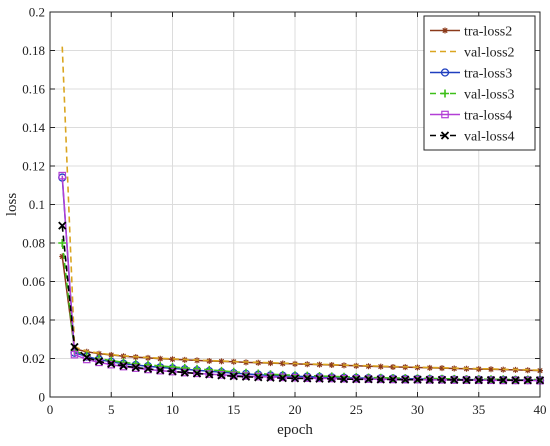 The image size is (550, 446). What do you see at coordinates (489, 137) in the screenshot?
I see `legend-label: val-loss4` at bounding box center [489, 137].